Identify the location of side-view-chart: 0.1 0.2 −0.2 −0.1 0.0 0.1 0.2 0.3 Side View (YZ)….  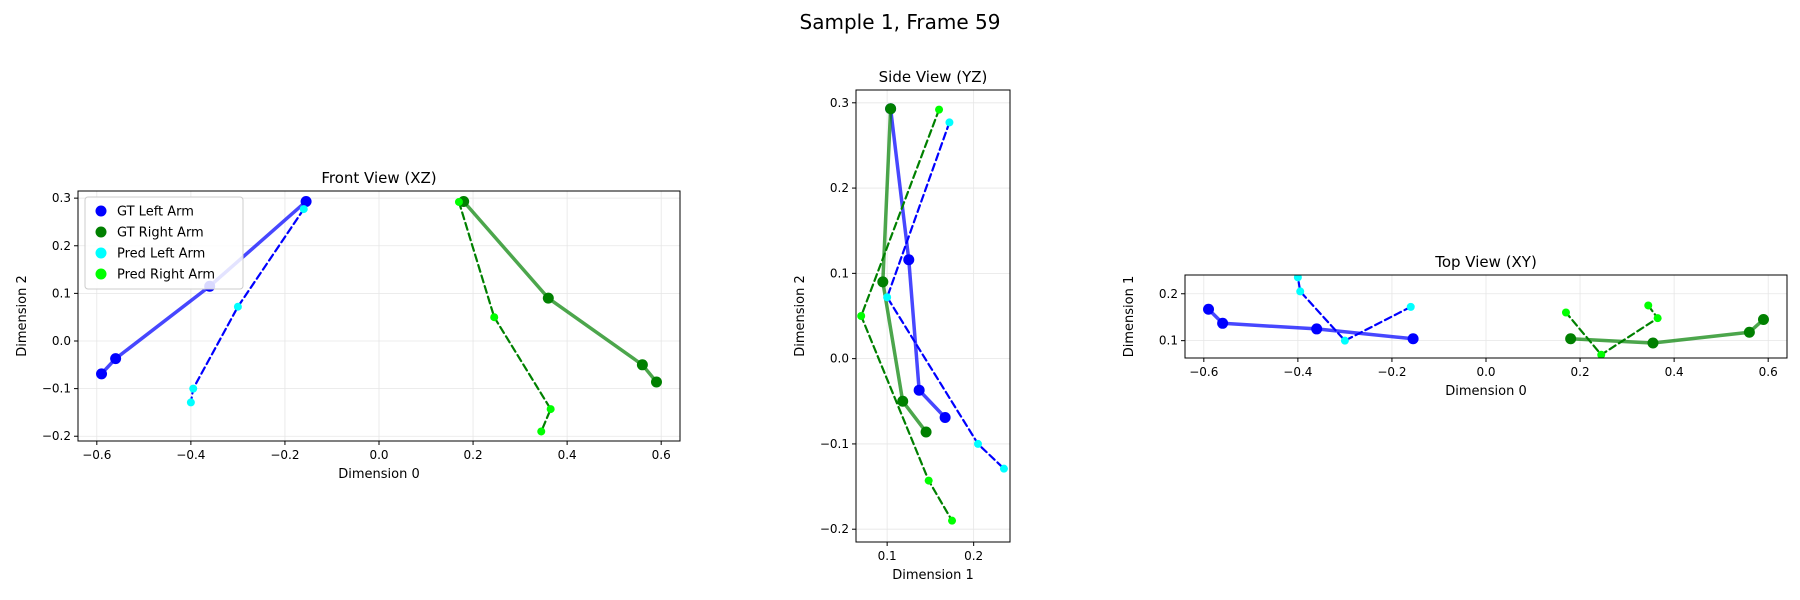
(902, 325).